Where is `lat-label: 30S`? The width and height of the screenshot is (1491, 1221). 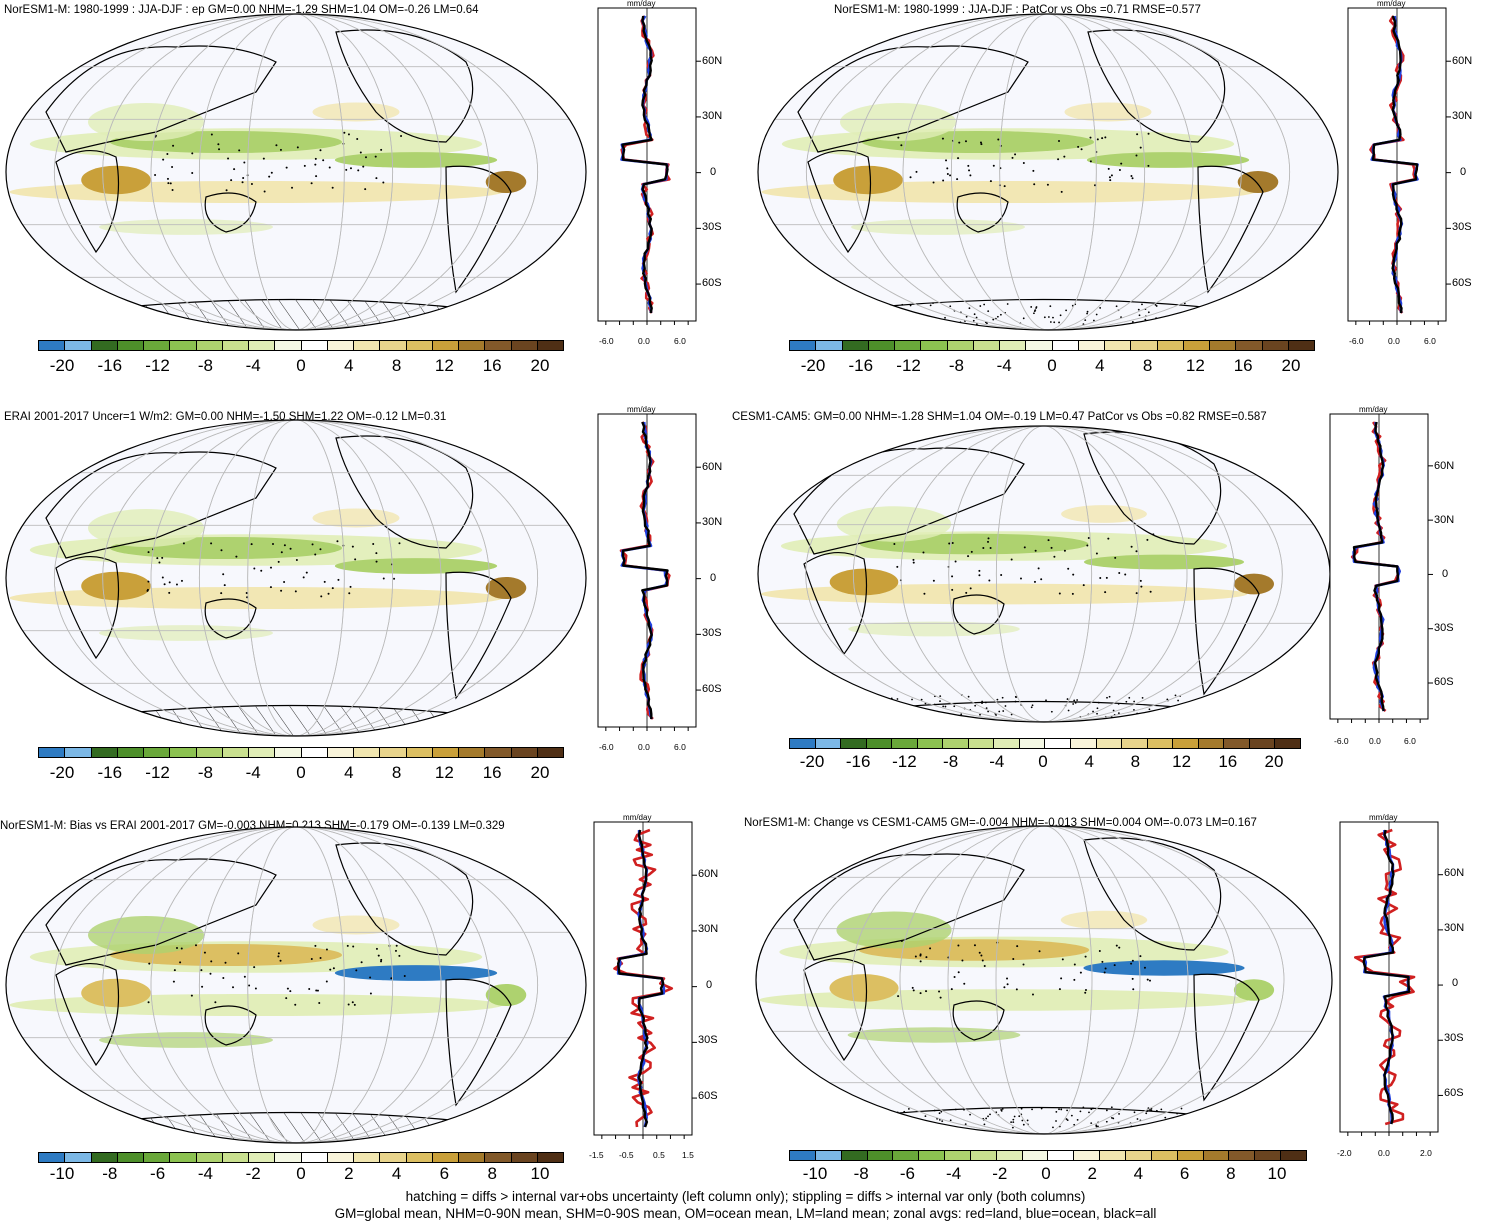
lat-label: 30S is located at coordinates (708, 1040).